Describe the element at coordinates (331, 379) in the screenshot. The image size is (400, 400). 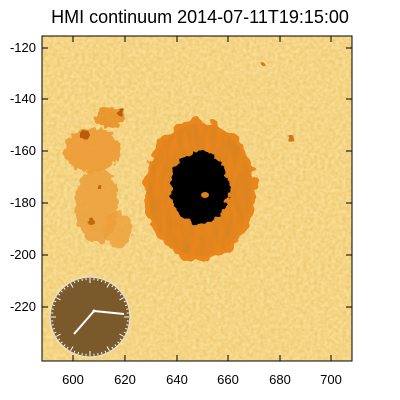
I see `x-tick-label: 700` at that location.